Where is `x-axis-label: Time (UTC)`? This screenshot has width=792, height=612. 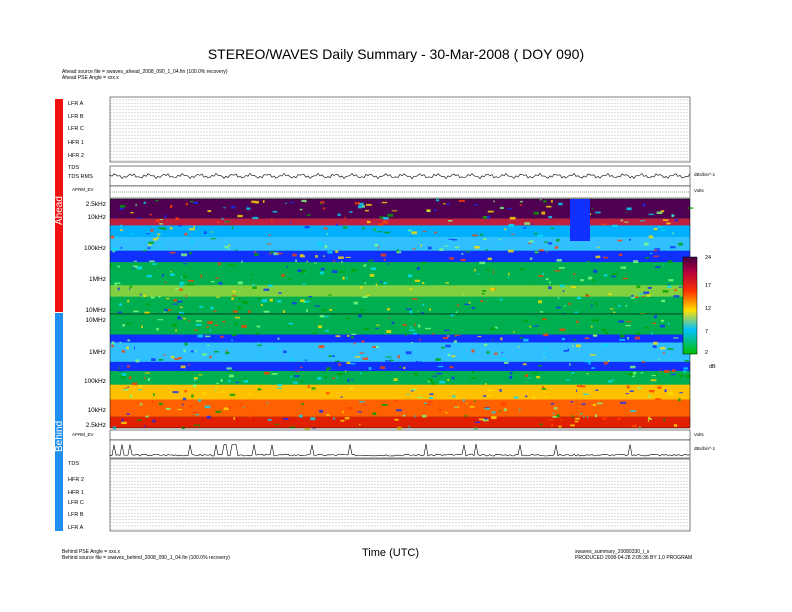 x-axis-label: Time (UTC) is located at coordinates (391, 553).